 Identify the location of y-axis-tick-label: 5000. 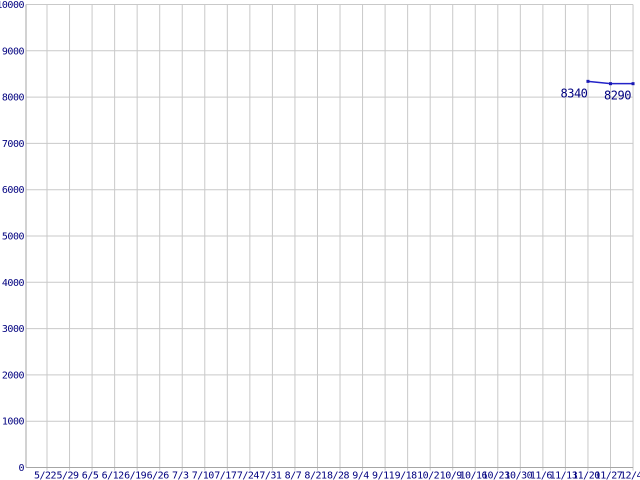
(13, 237).